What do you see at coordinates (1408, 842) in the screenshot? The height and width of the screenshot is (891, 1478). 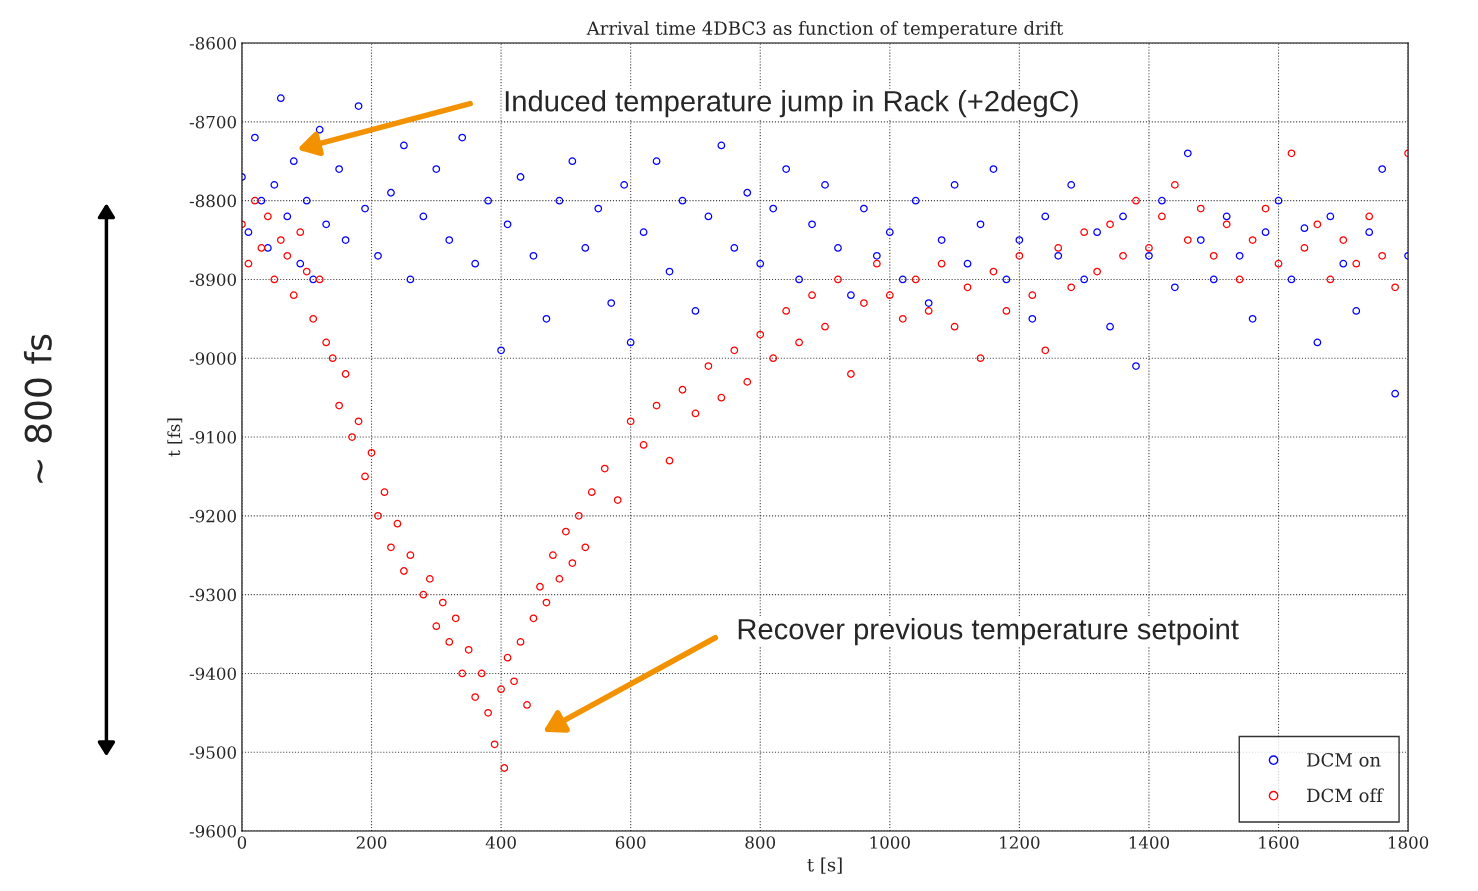 I see `x-tick-label: 1800` at bounding box center [1408, 842].